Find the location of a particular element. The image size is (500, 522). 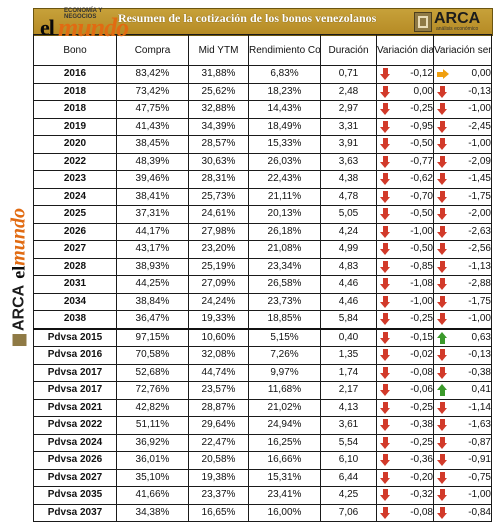

cell-bono: Pdvsa 2015 is located at coordinates (75, 337).